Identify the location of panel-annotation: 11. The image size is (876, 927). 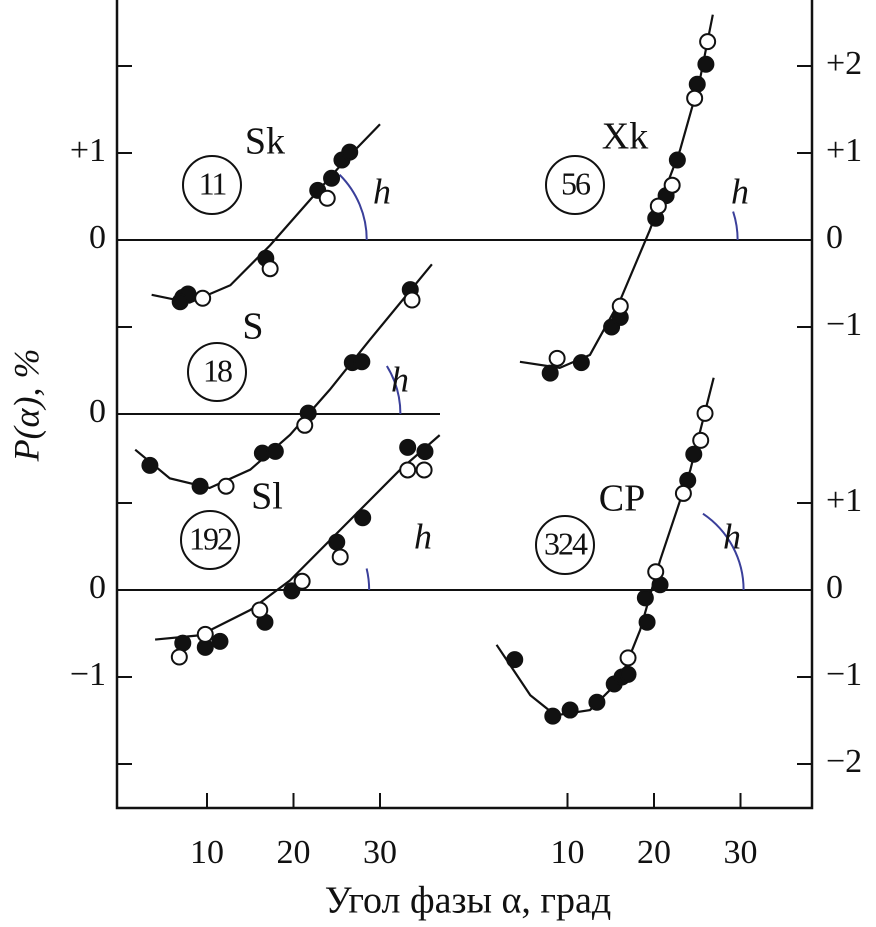
(213, 183).